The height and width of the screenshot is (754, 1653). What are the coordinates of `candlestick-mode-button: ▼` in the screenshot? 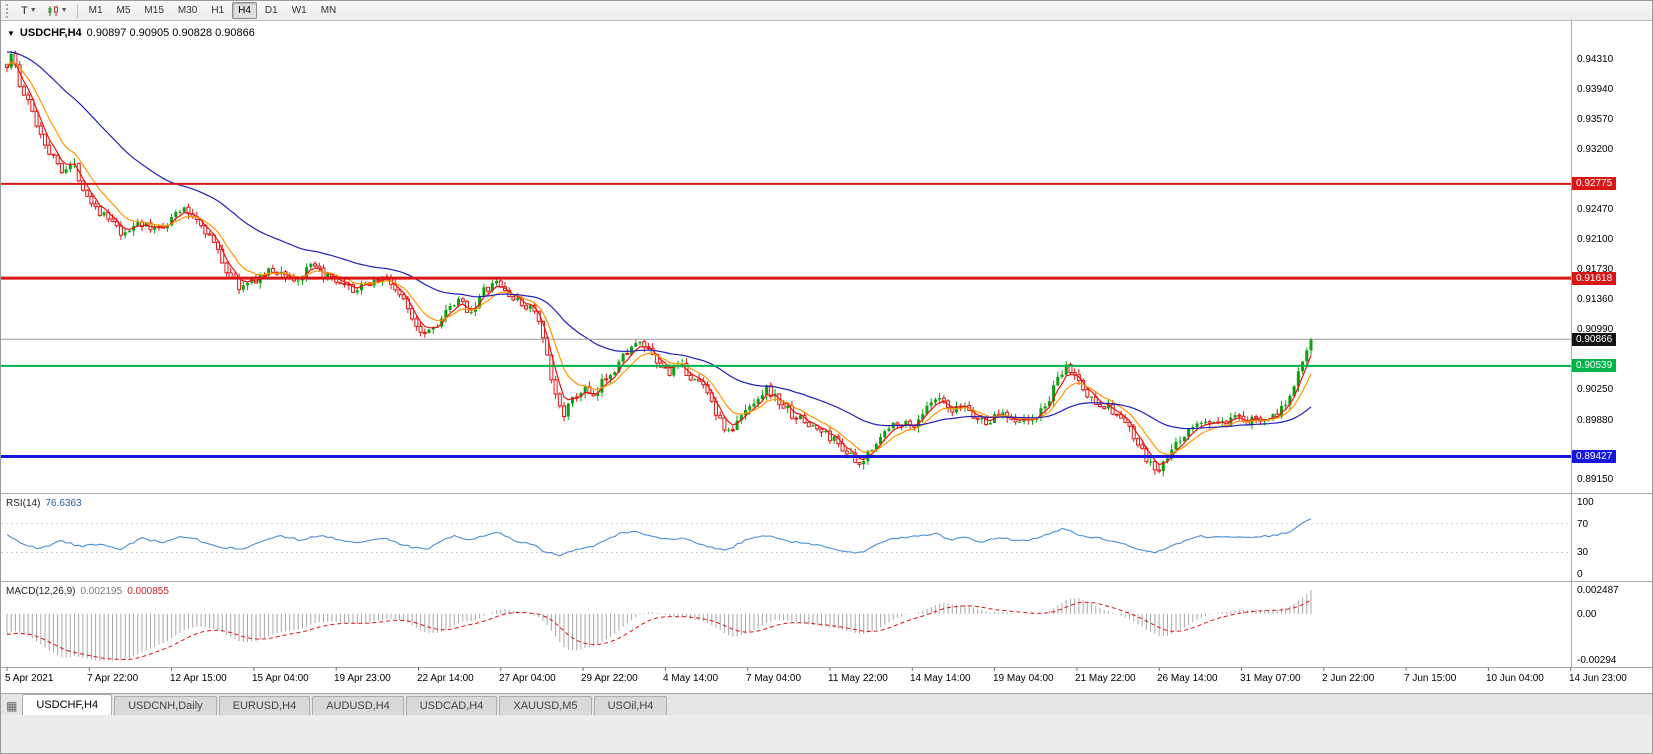 It's located at (57, 11).